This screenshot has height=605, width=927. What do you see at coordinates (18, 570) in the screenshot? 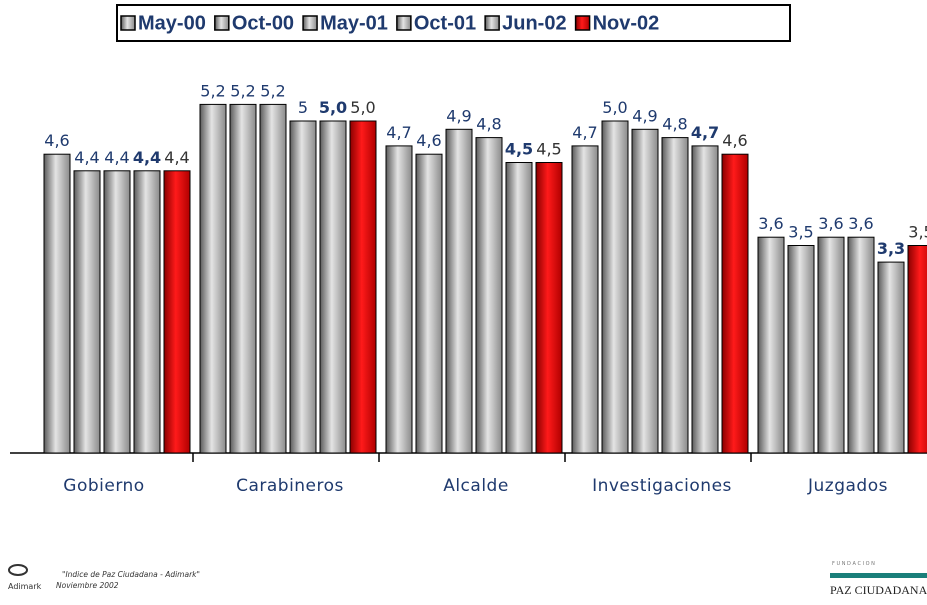
I see `brand-icon` at bounding box center [18, 570].